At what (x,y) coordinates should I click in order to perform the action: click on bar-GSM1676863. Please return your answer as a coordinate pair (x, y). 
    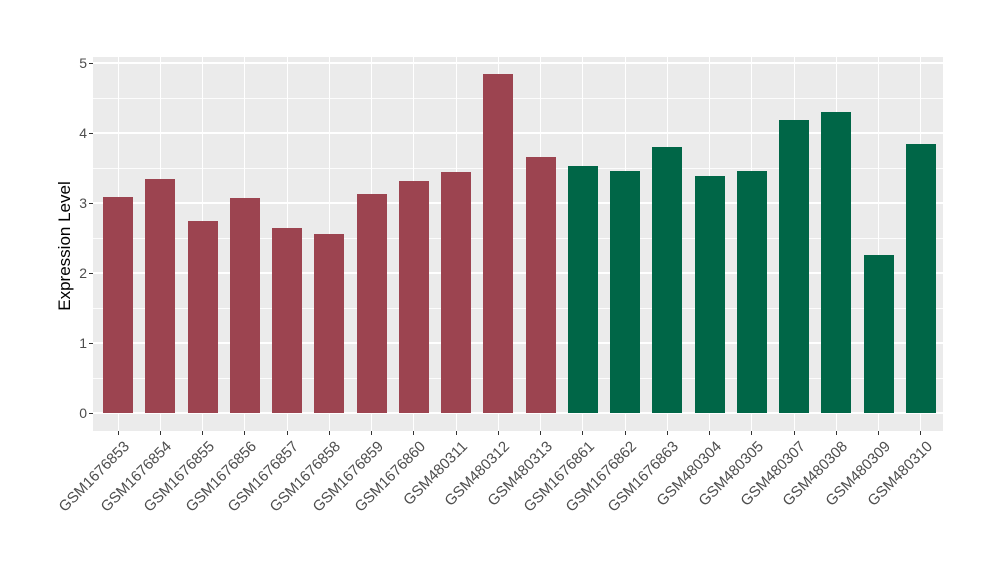
    Looking at the image, I should click on (667, 280).